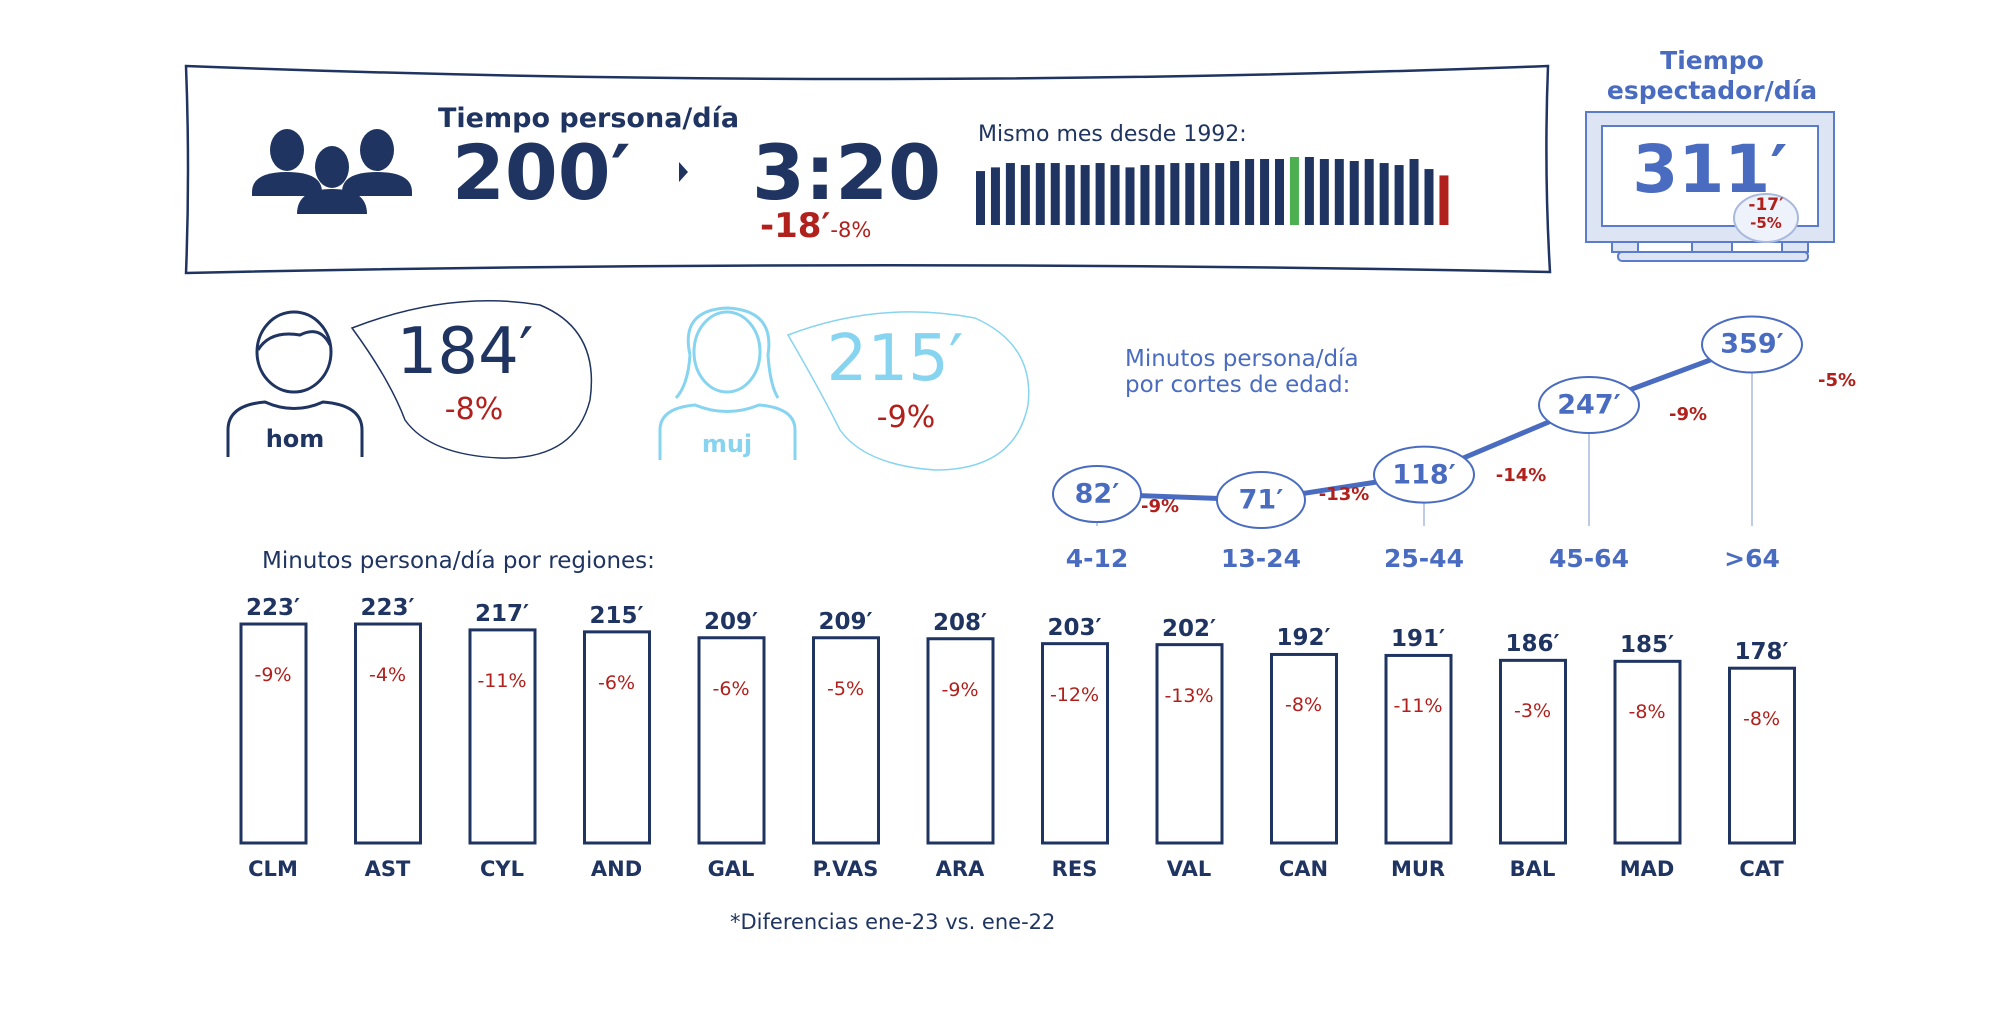 The image size is (2000, 1017). Describe the element at coordinates (295, 439) in the screenshot. I see `man-label: hom` at that location.